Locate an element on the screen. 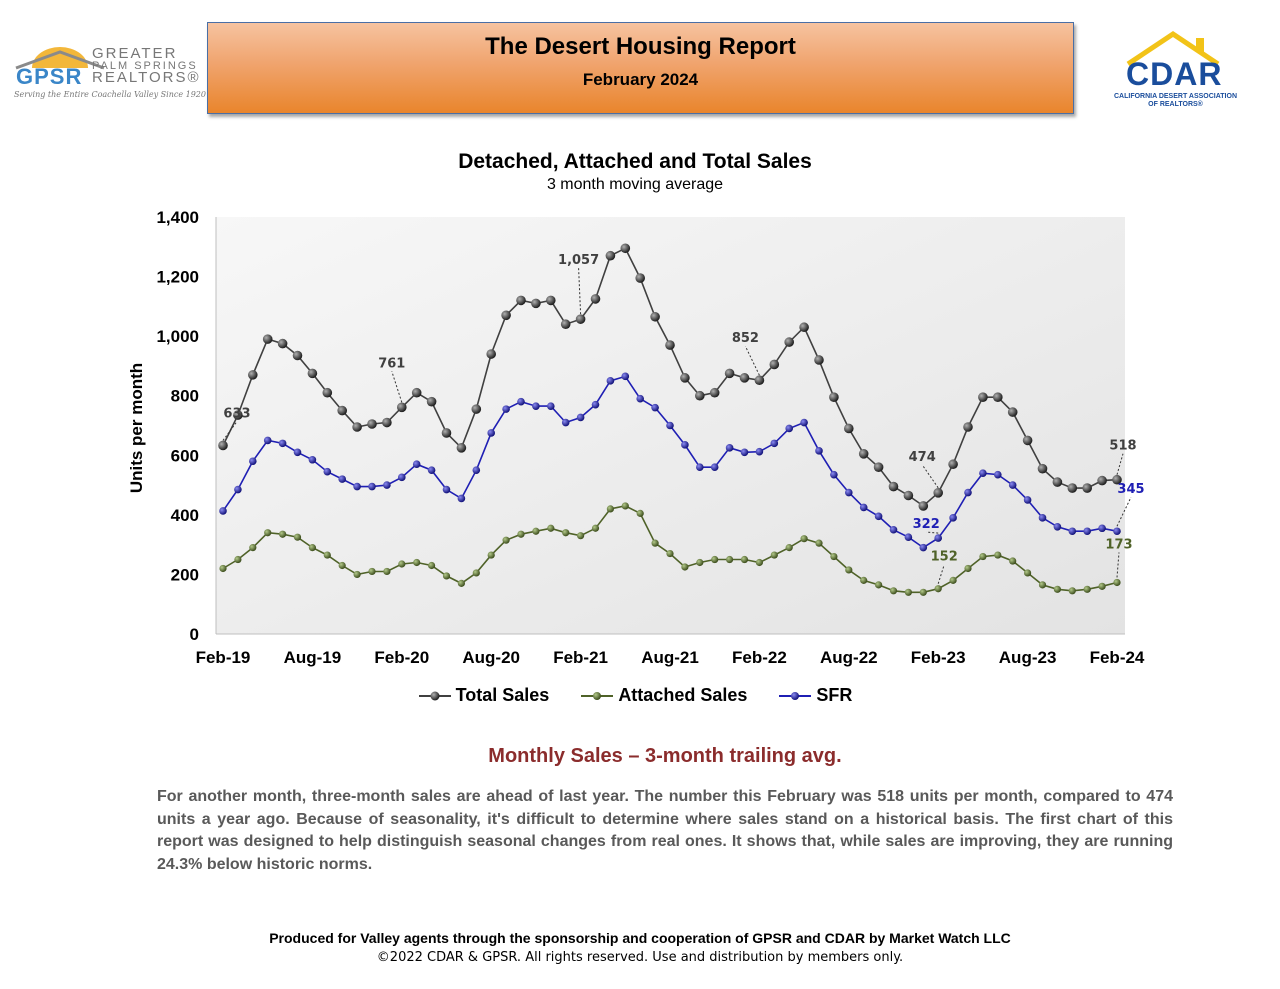 The width and height of the screenshot is (1280, 989). data-label: 518 is located at coordinates (1122, 446).